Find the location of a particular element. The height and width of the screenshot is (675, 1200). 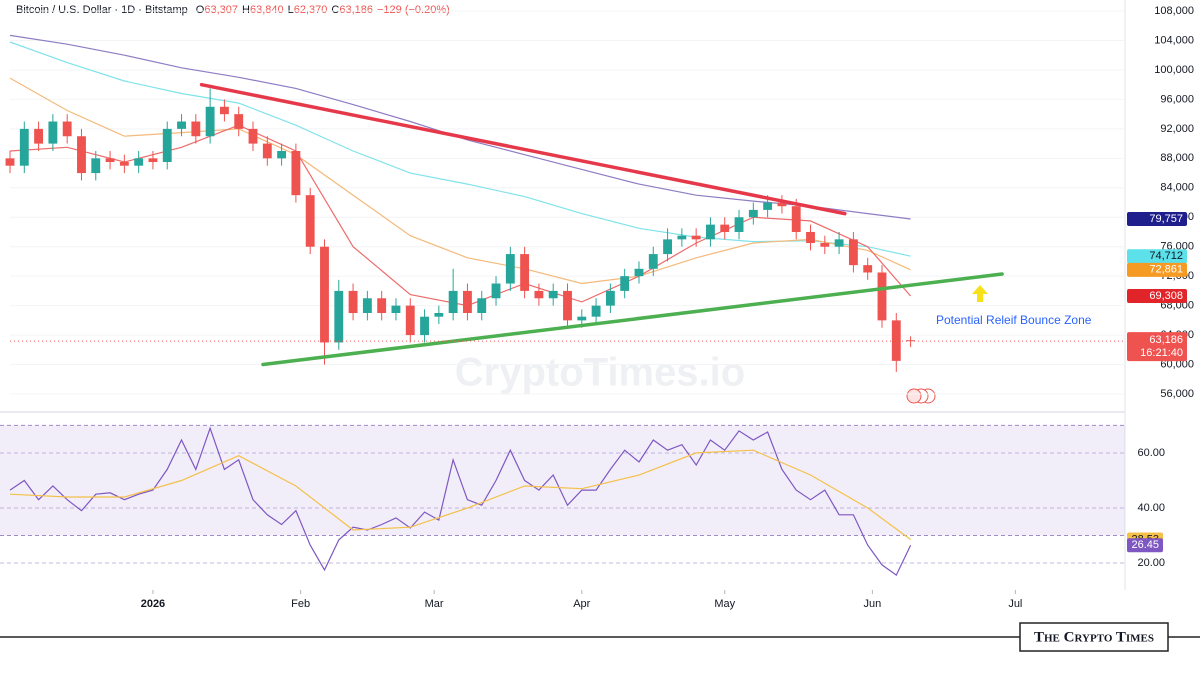

price-badge-bg is located at coordinates (1157, 347).